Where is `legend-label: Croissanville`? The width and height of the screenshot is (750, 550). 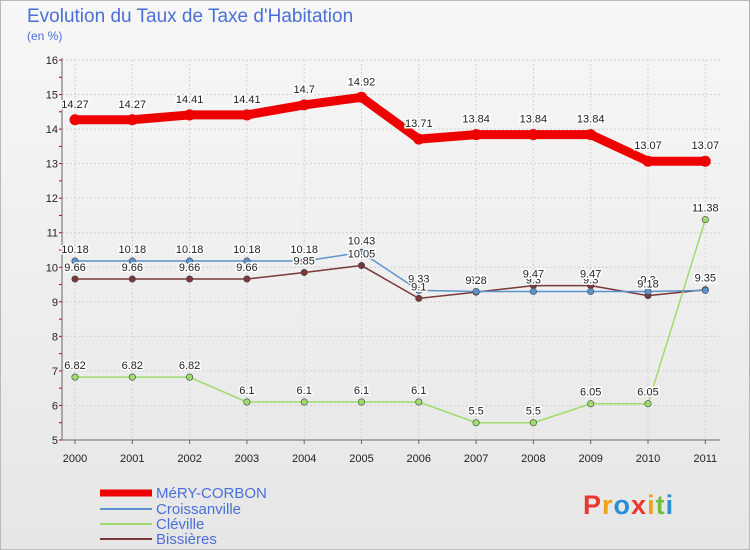
legend-label: Croissanville is located at coordinates (198, 509).